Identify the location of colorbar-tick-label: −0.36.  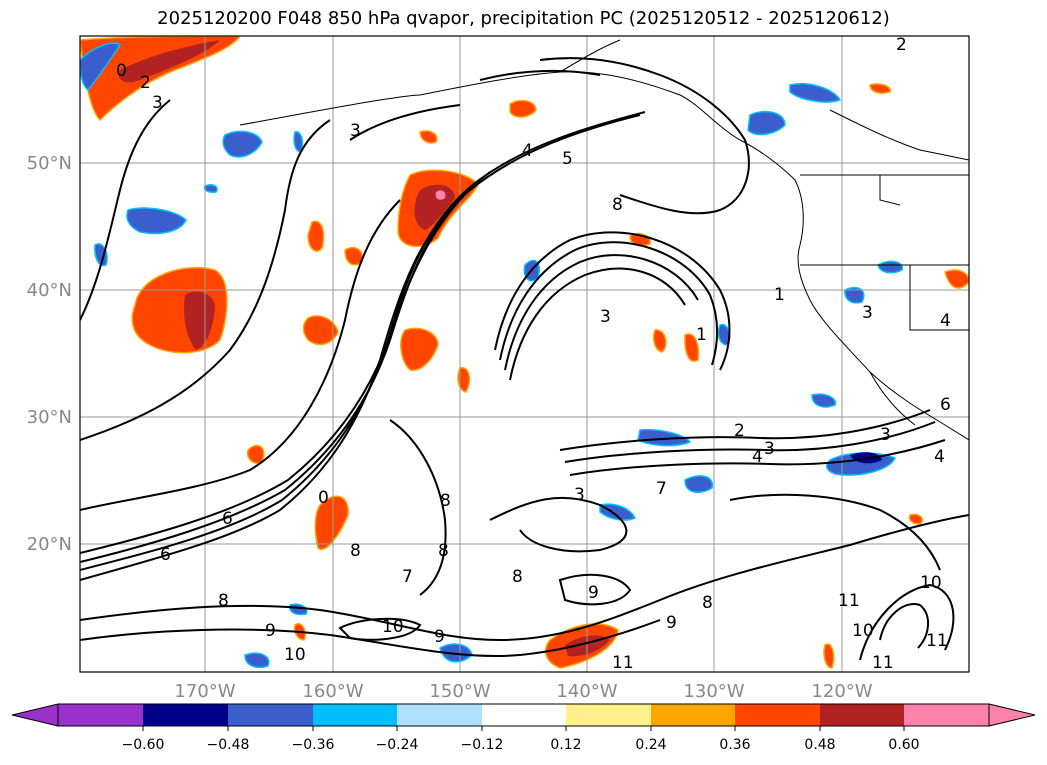
(313, 745).